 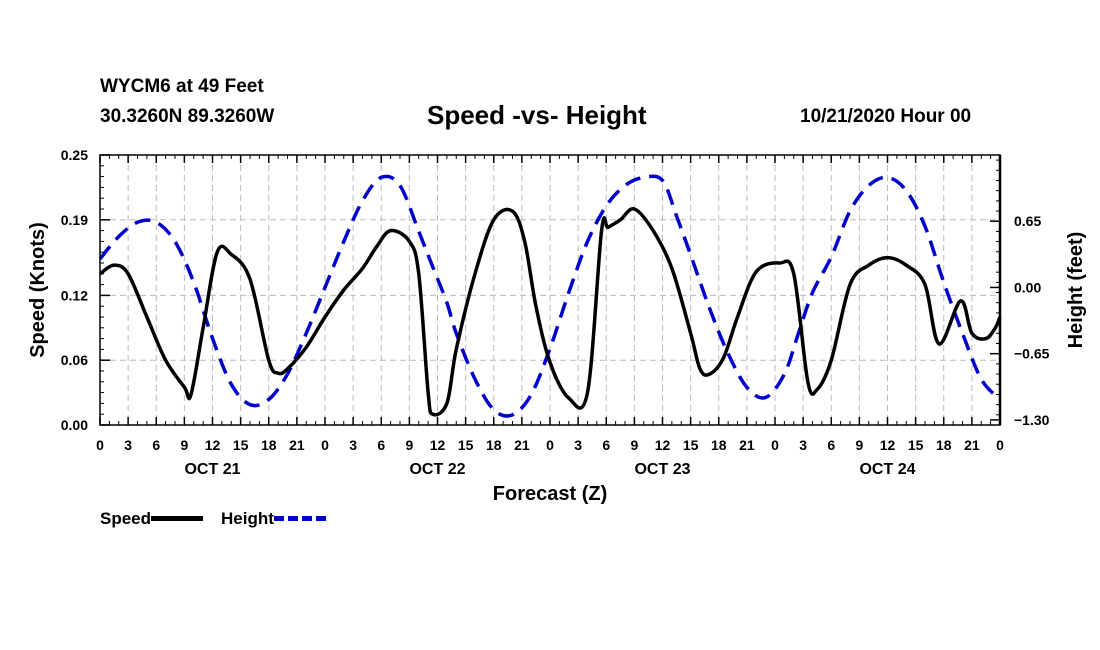 What do you see at coordinates (437, 469) in the screenshot?
I see `date-label: OCT 22` at bounding box center [437, 469].